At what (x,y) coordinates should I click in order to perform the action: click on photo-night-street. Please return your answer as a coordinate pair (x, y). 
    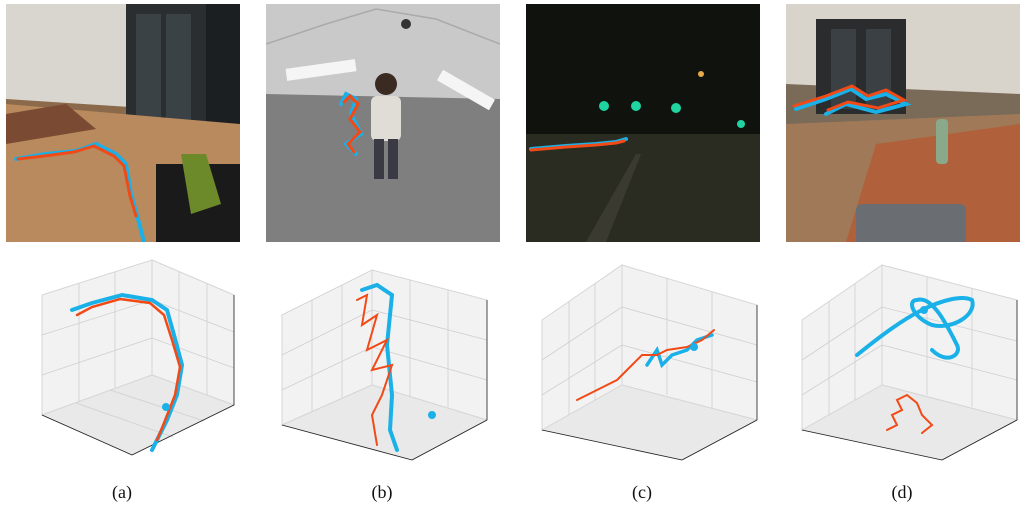
    Looking at the image, I should click on (643, 123).